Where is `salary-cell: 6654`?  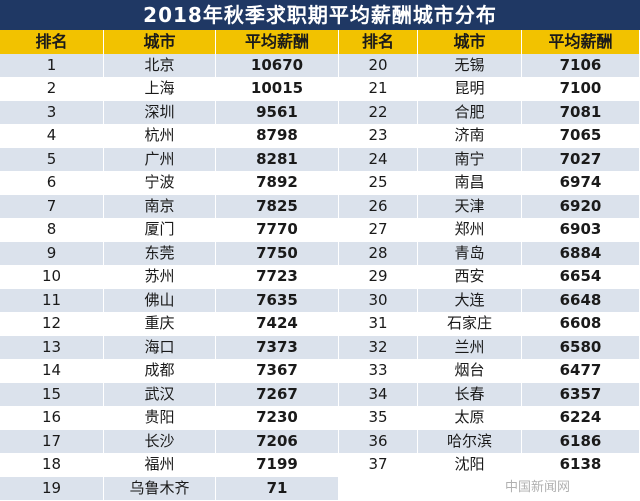 salary-cell: 6654 is located at coordinates (581, 277).